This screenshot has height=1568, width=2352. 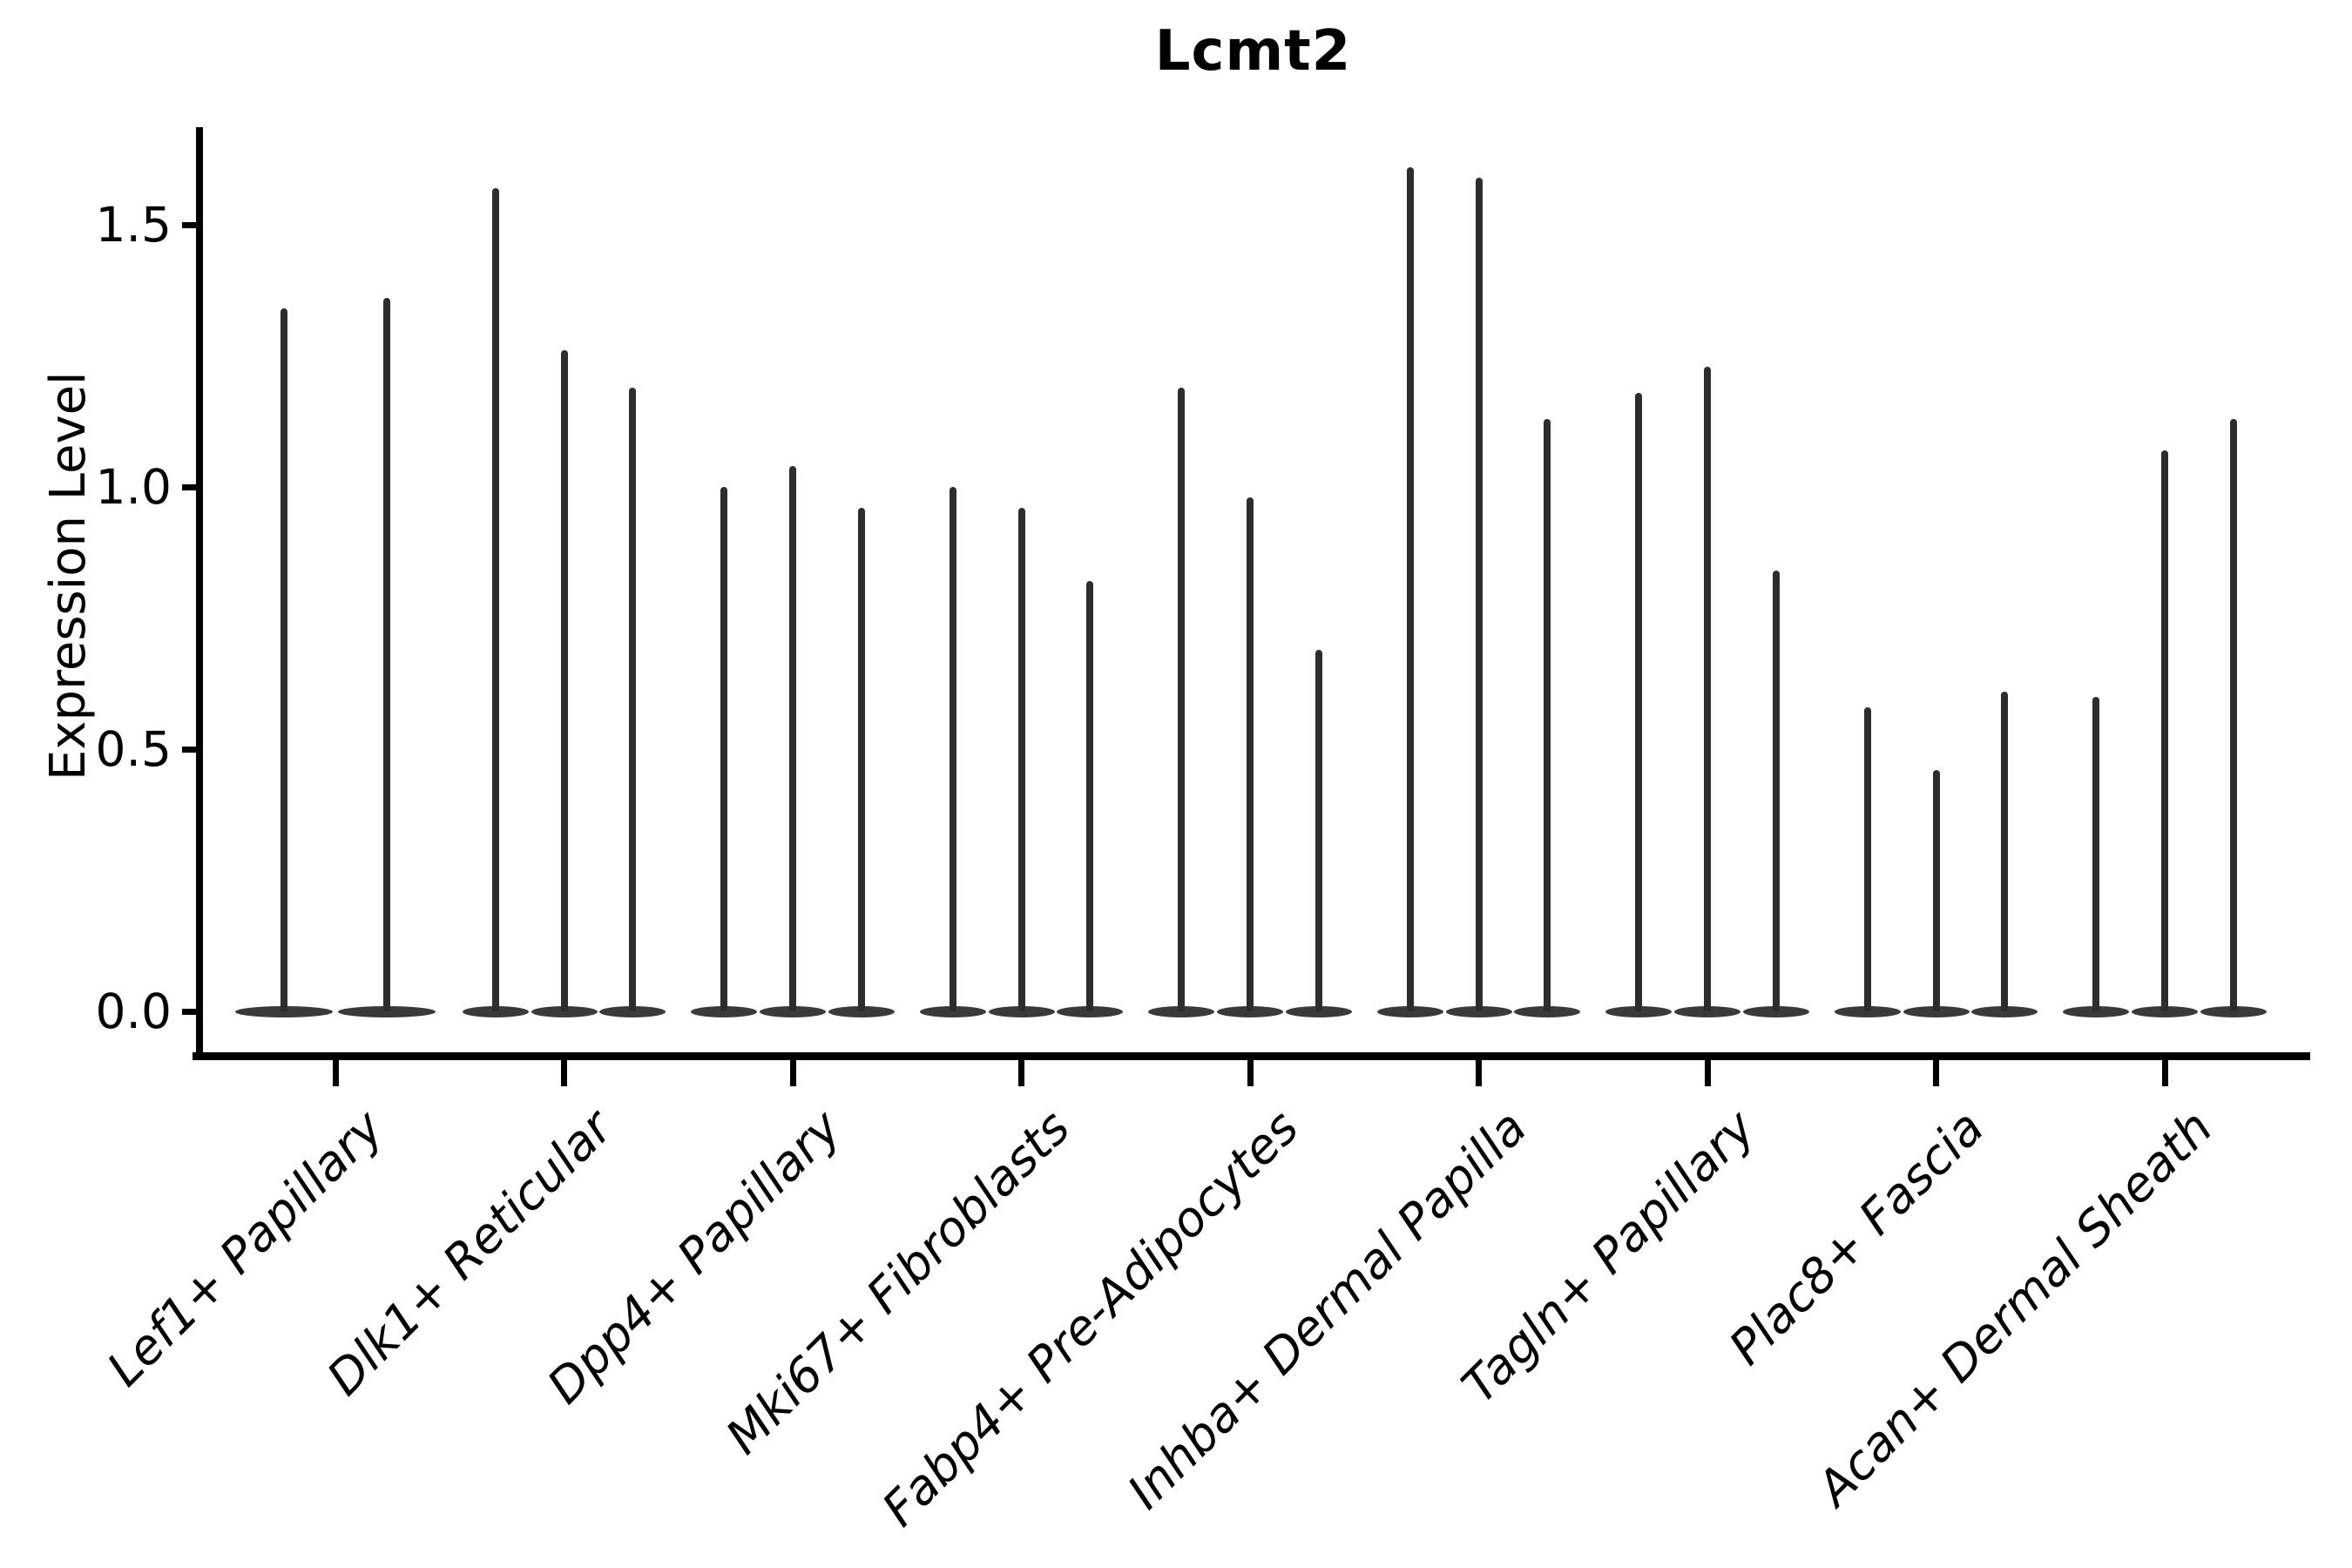 I want to click on y-tick-label: 0.0, so click(x=134, y=1011).